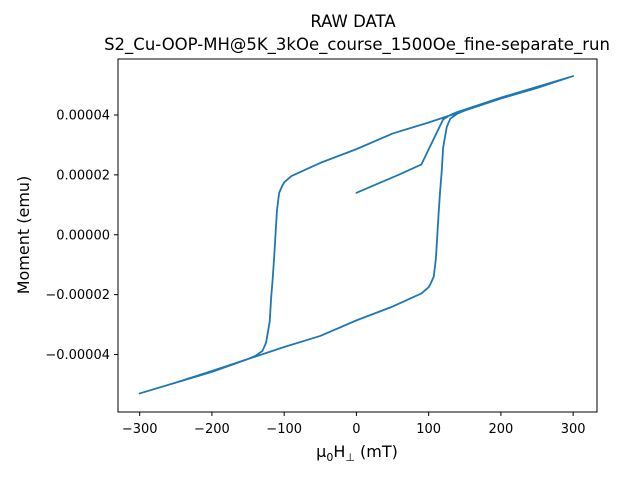  Describe the element at coordinates (339, 451) in the screenshot. I see `x-axis-label-h: H` at that location.